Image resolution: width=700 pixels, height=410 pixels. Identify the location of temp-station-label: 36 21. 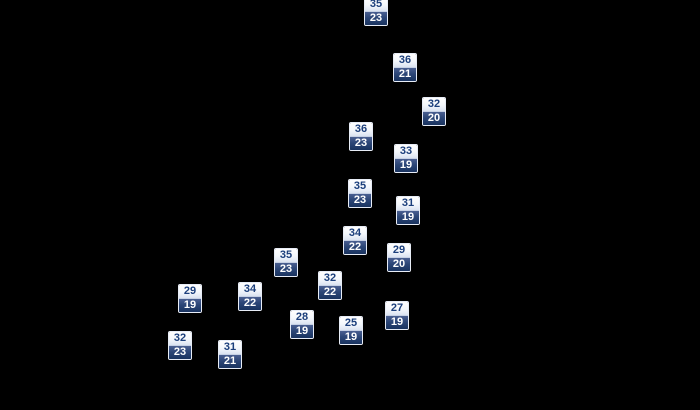
(405, 67).